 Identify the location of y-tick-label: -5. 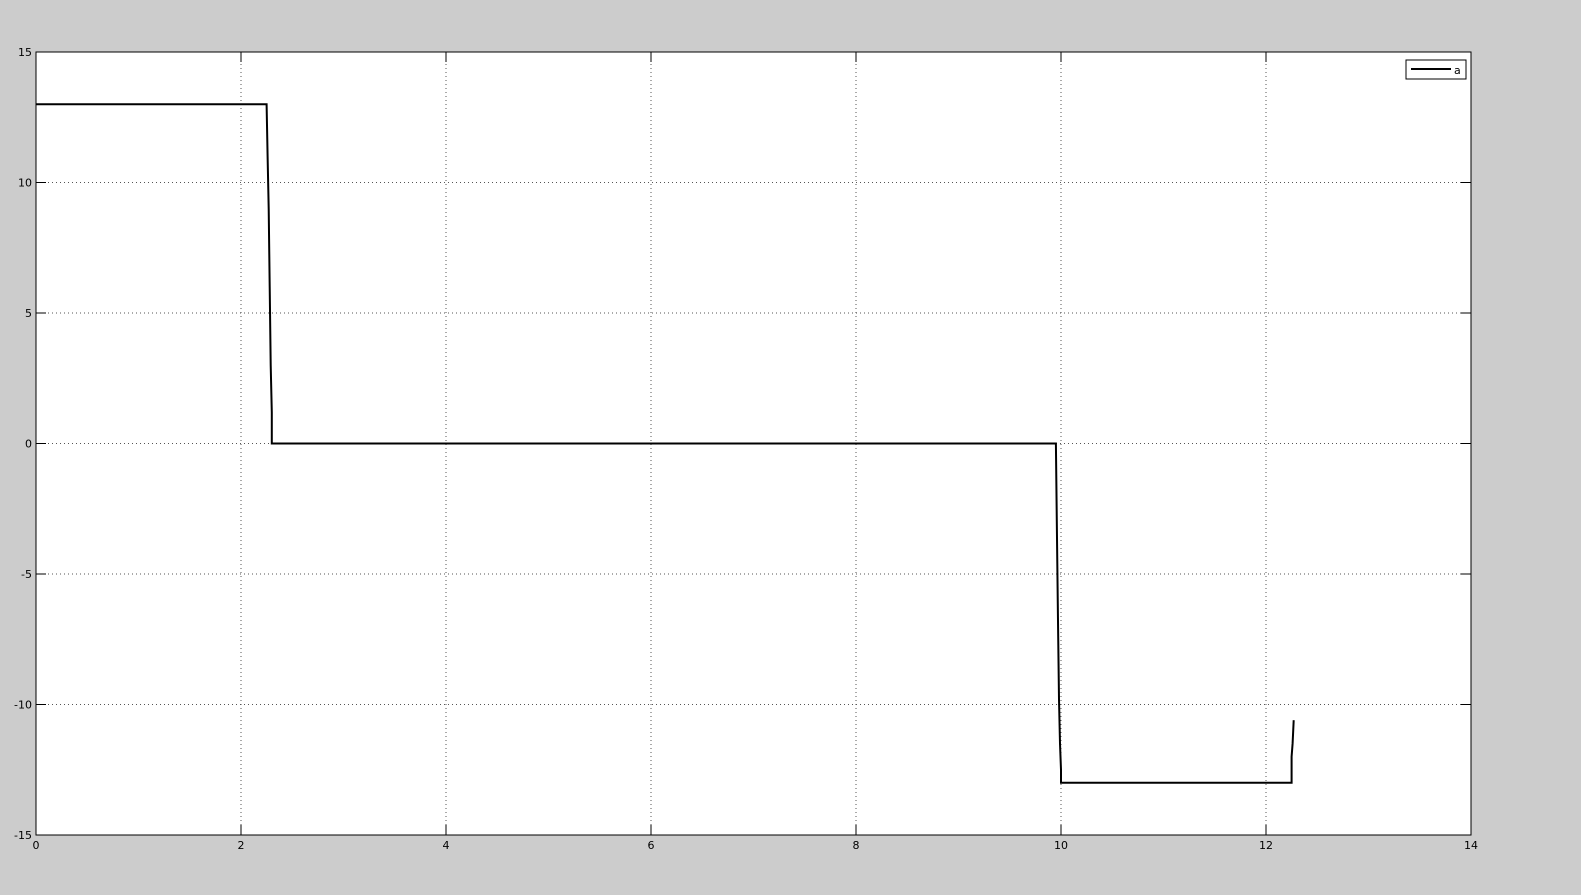
(26, 574).